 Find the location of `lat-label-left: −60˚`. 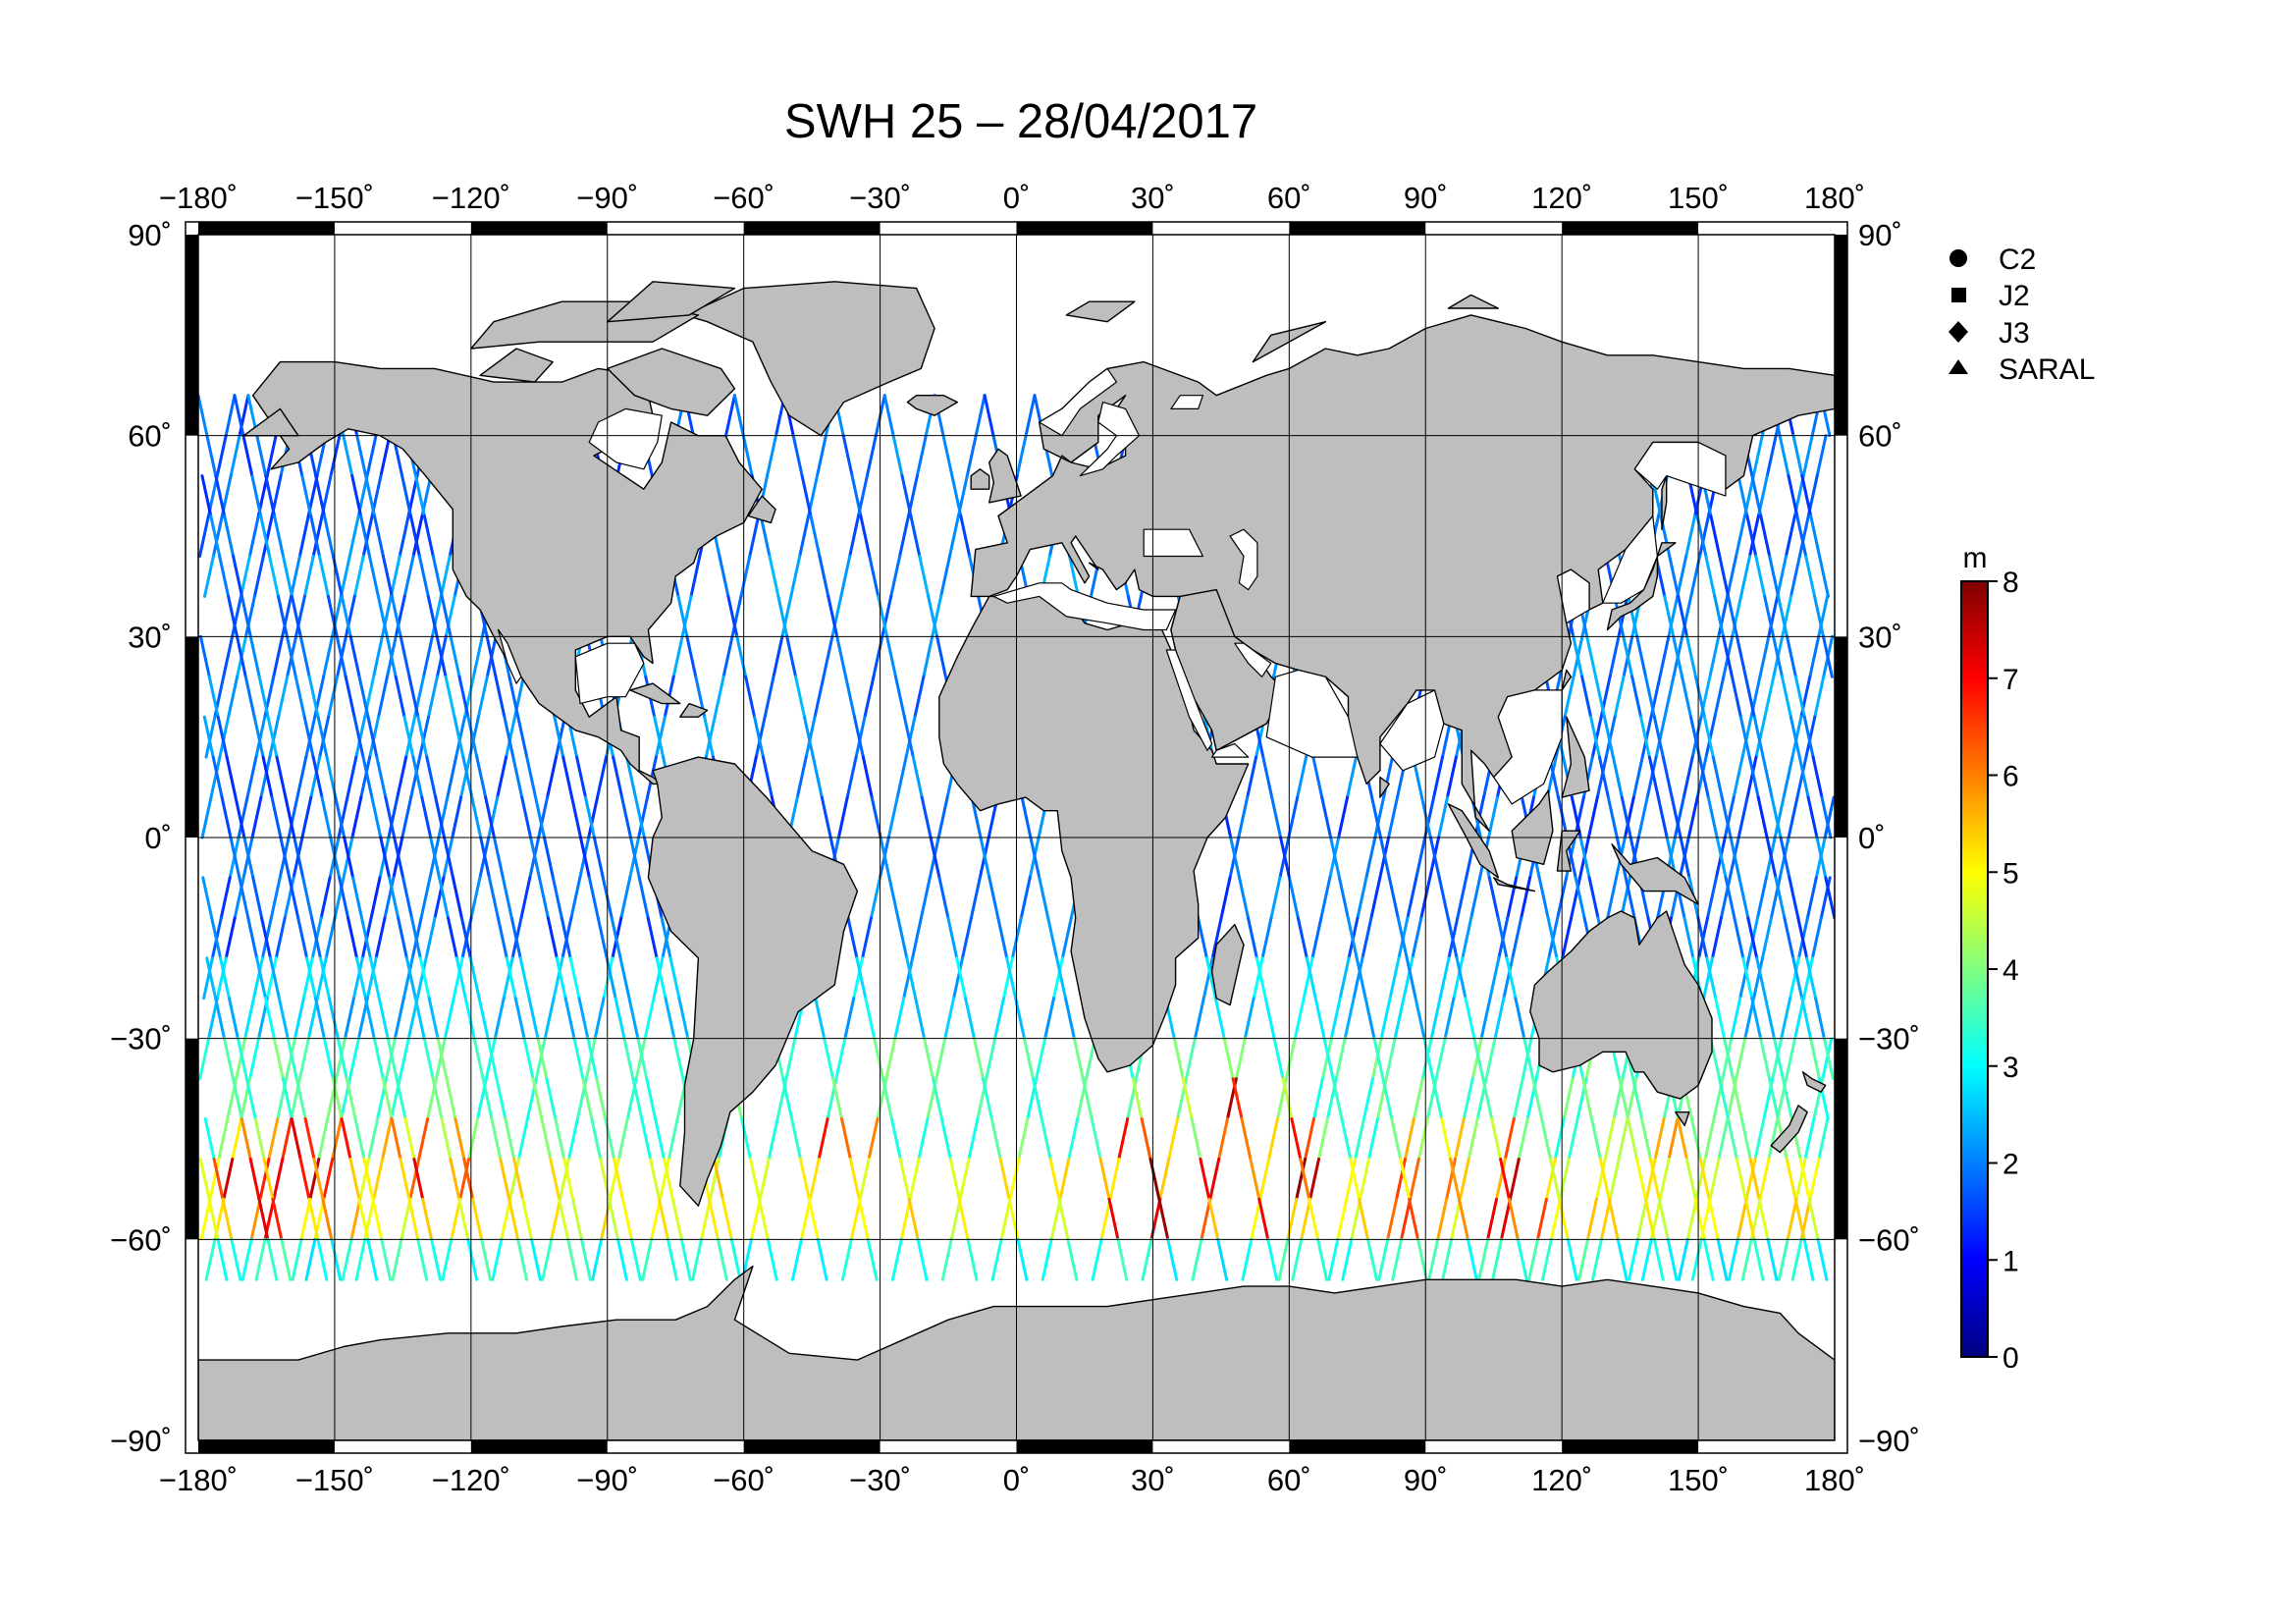

lat-label-left: −60˚ is located at coordinates (141, 1239).